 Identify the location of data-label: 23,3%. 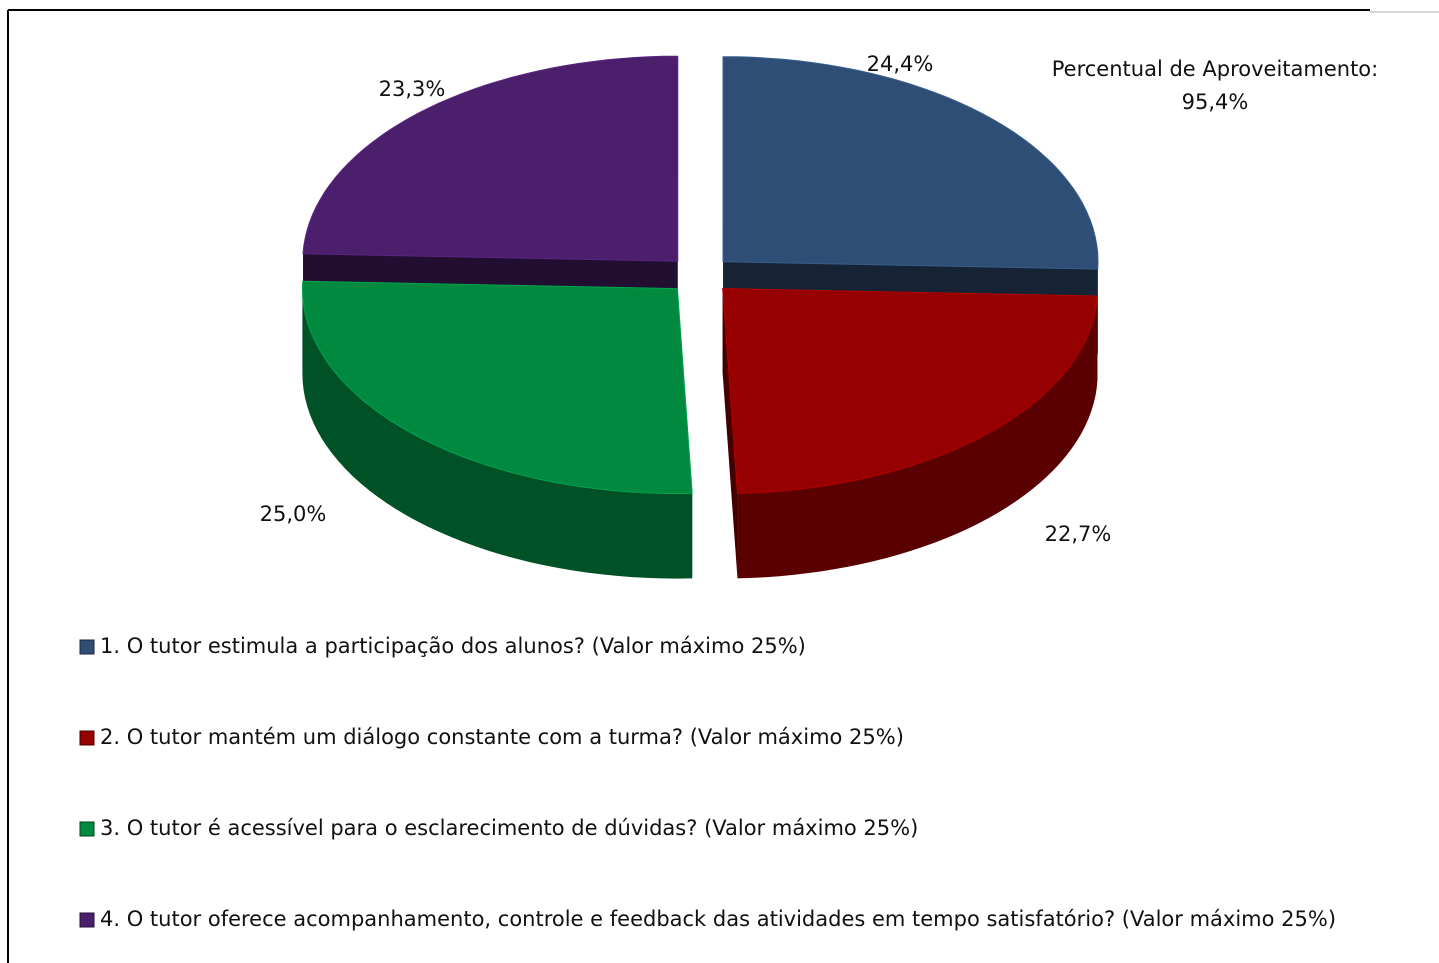
(412, 89).